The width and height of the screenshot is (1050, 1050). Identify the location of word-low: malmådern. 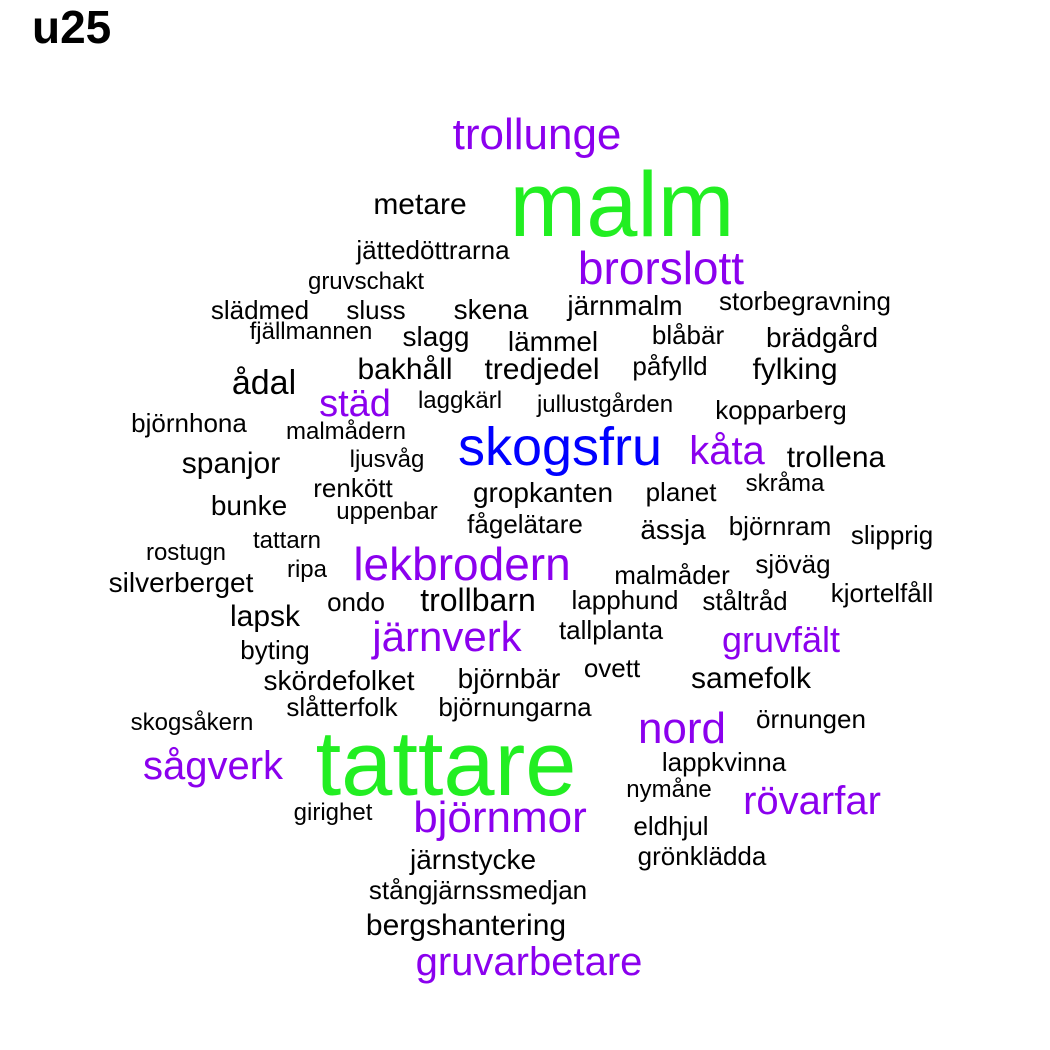
(346, 431).